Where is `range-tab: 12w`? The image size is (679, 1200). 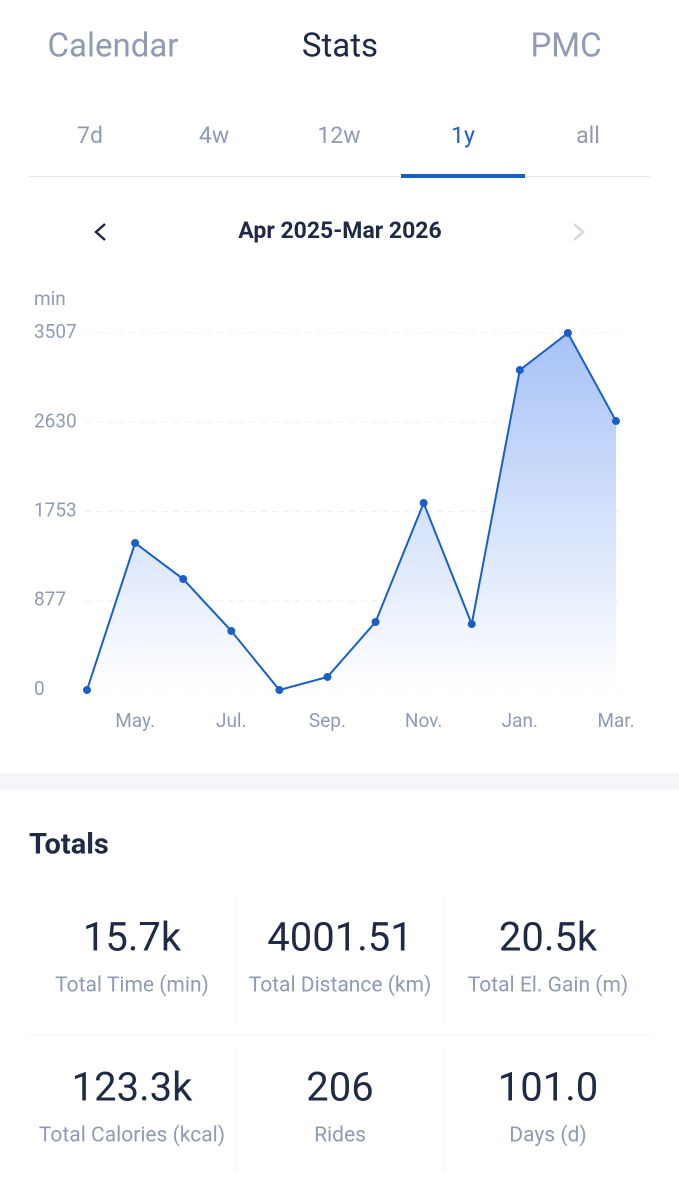
range-tab: 12w is located at coordinates (338, 135).